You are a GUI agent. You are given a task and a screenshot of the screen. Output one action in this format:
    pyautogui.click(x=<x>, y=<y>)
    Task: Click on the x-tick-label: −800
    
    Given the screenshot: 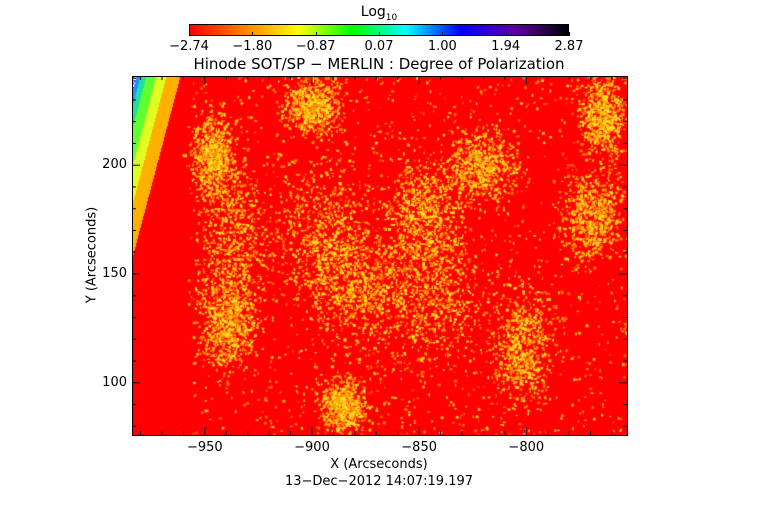 What is the action you would take?
    pyautogui.click(x=526, y=447)
    